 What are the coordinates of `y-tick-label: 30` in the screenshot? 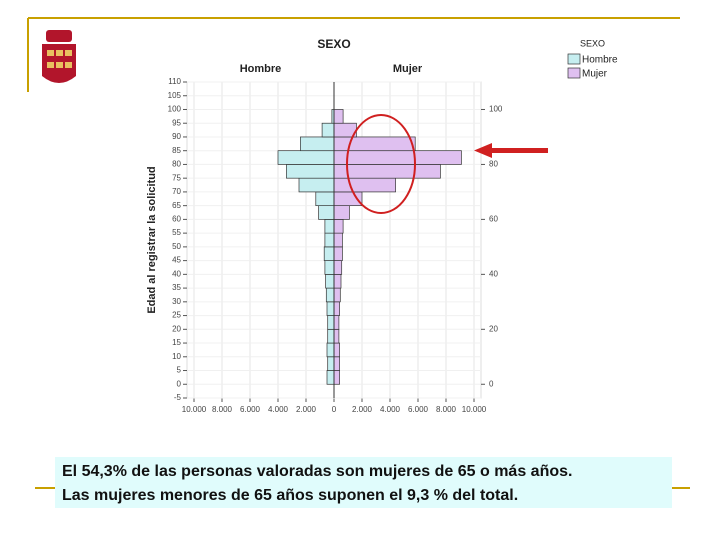 It's located at (176, 301).